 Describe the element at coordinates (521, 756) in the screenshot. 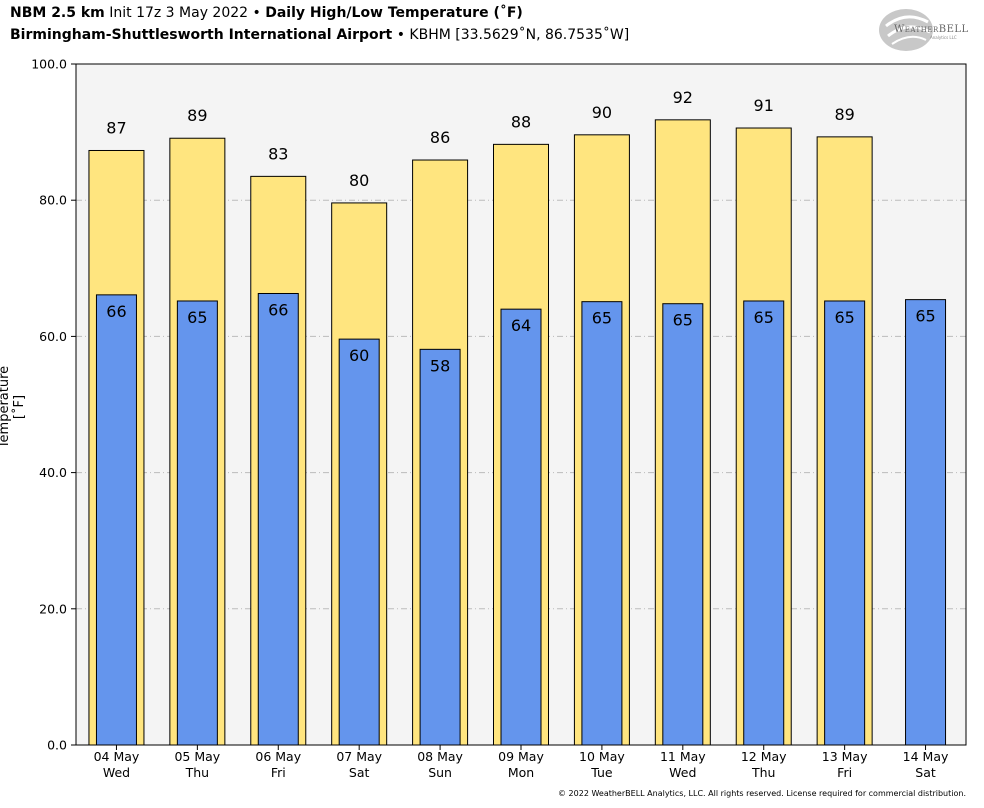

I see `x-tick-label-date: 09 May` at that location.